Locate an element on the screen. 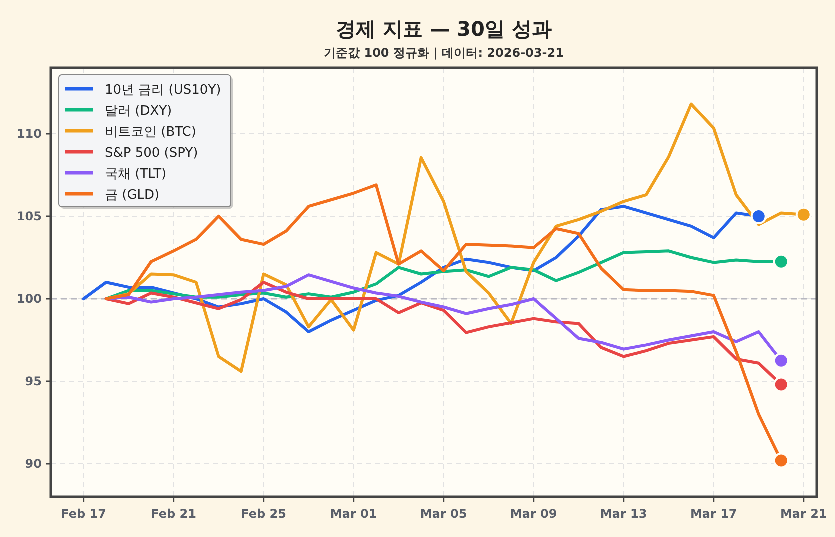 This screenshot has height=537, width=835. x-tick-label: Feb 21 is located at coordinates (173, 514).